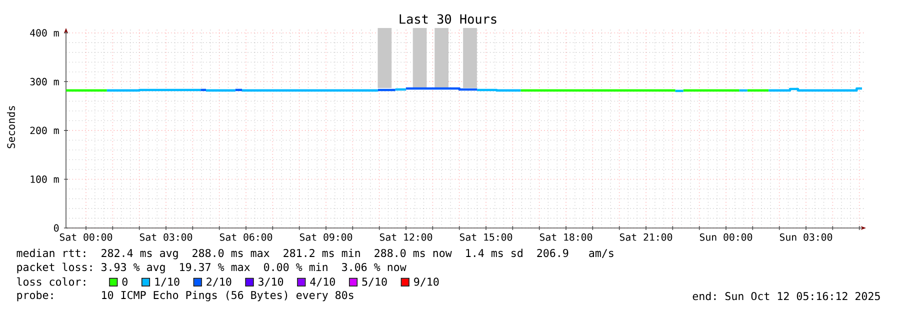 The width and height of the screenshot is (897, 310). What do you see at coordinates (211, 268) in the screenshot?
I see `text: packet loss: 3.93 % avg 19.37 % max 0.00 % min 3.06 % now` at bounding box center [211, 268].